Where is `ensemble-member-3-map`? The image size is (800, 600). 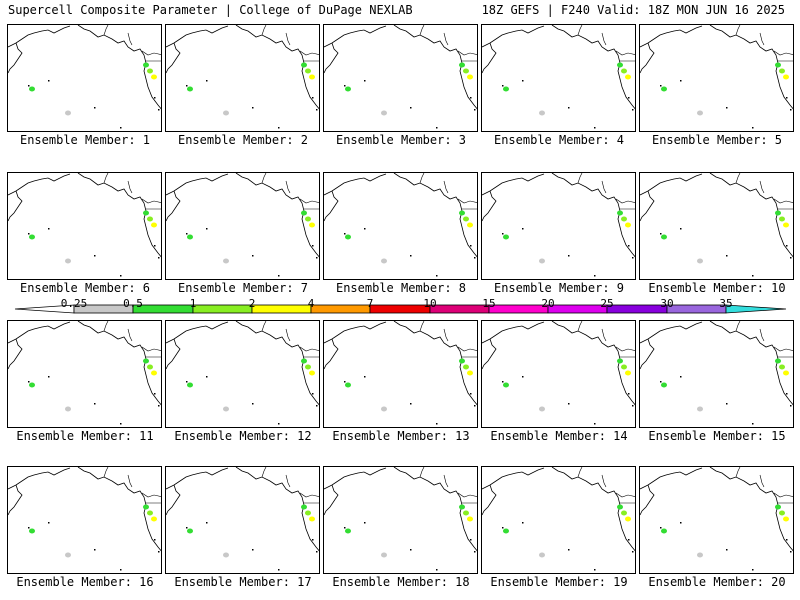
ensemble-member-3-map is located at coordinates (400, 78).